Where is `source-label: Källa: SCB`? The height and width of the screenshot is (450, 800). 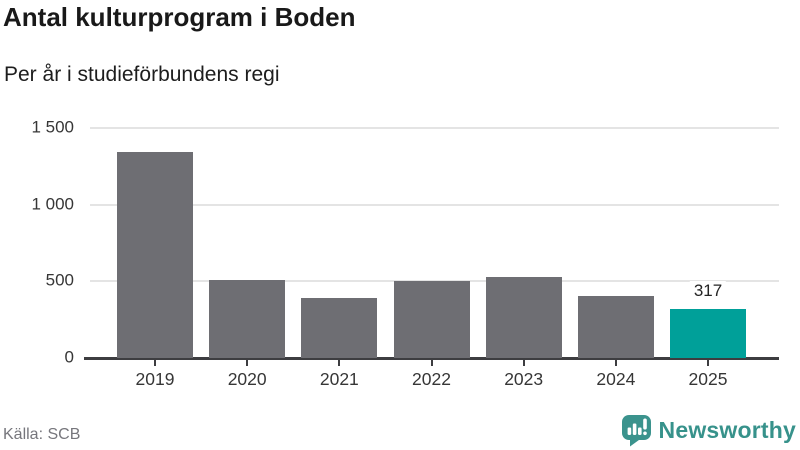
source-label: Källa: SCB is located at coordinates (42, 434).